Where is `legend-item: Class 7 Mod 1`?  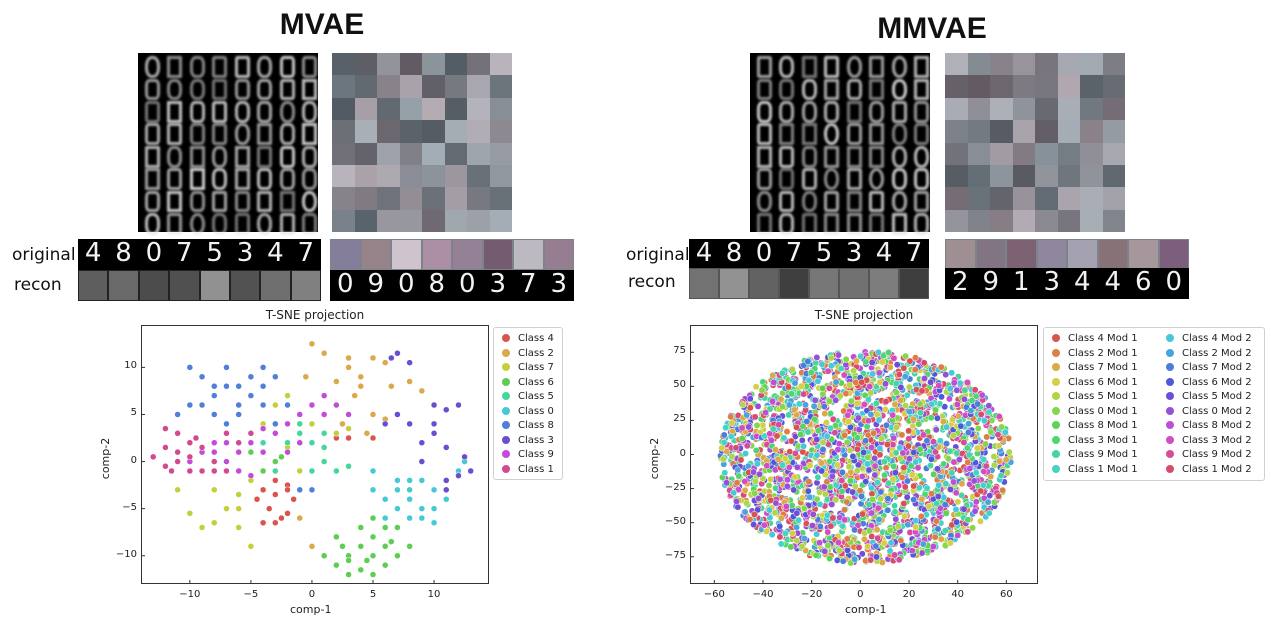 legend-item: Class 7 Mod 1 is located at coordinates (1095, 367).